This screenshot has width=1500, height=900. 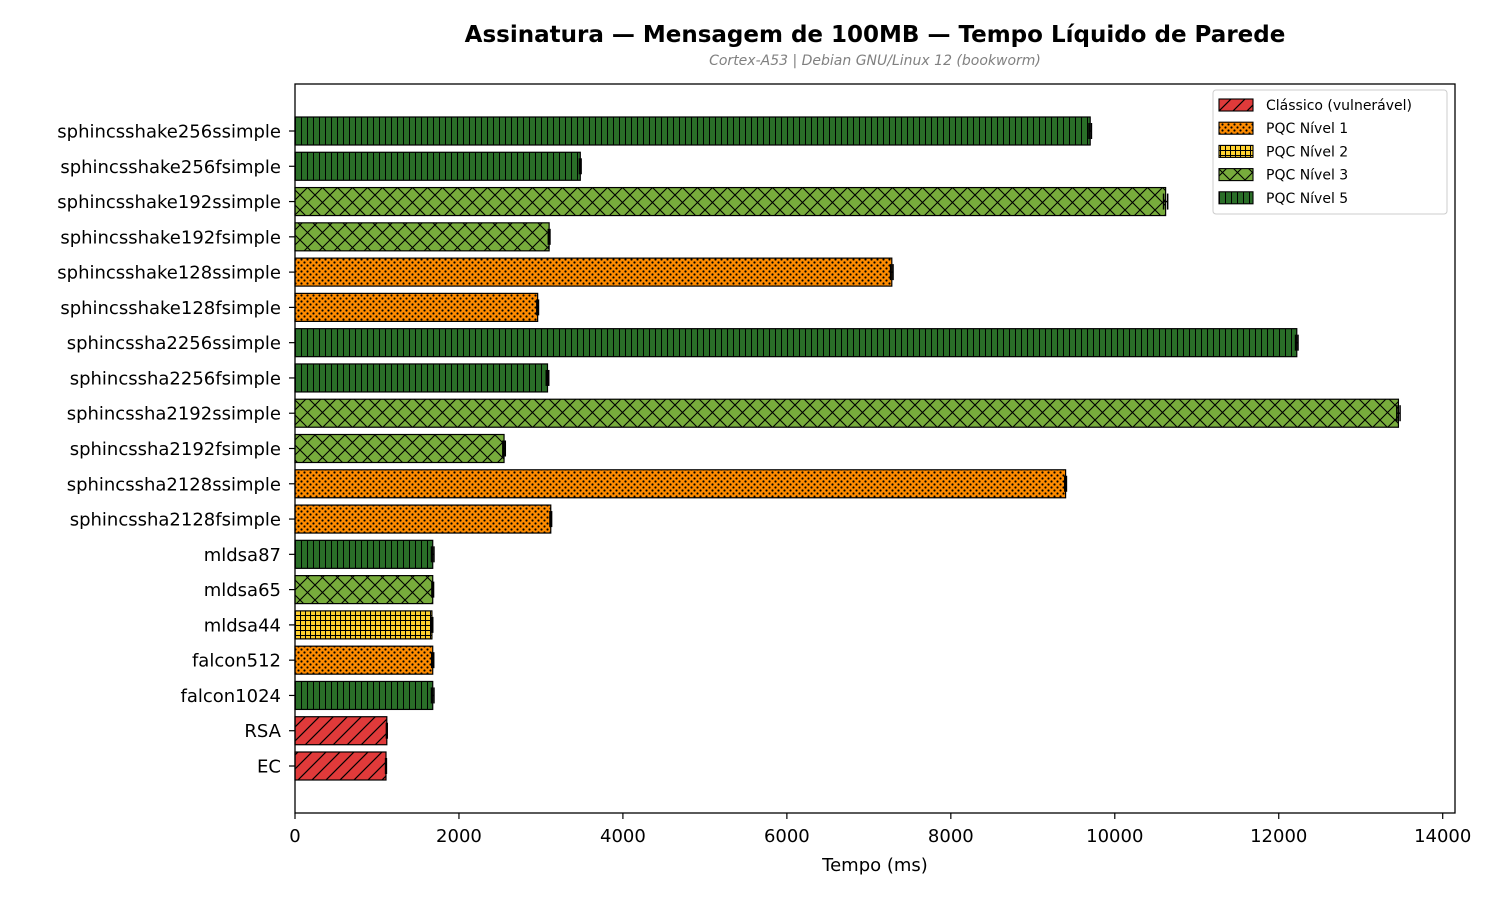 I want to click on error-bar-sphincsshake128ssimple, so click(x=891, y=272).